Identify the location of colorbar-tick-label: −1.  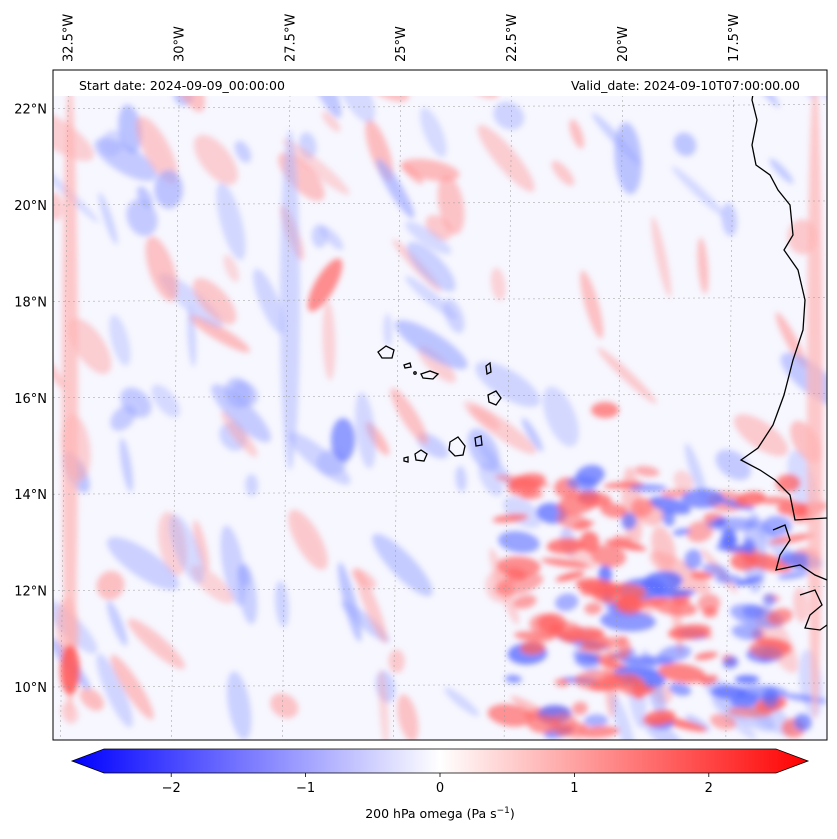
(305, 788).